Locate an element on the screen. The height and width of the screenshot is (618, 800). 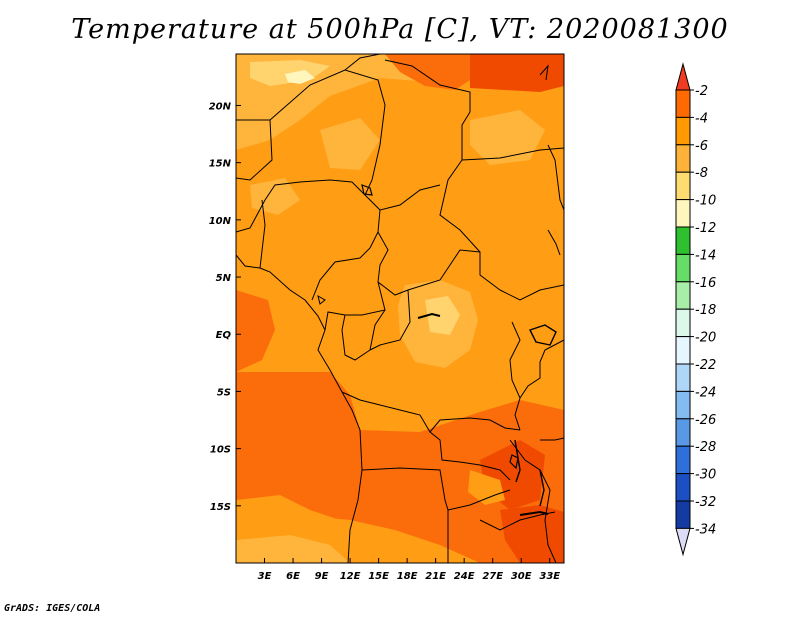
lon-tick-label: 18E is located at coordinates (407, 576).